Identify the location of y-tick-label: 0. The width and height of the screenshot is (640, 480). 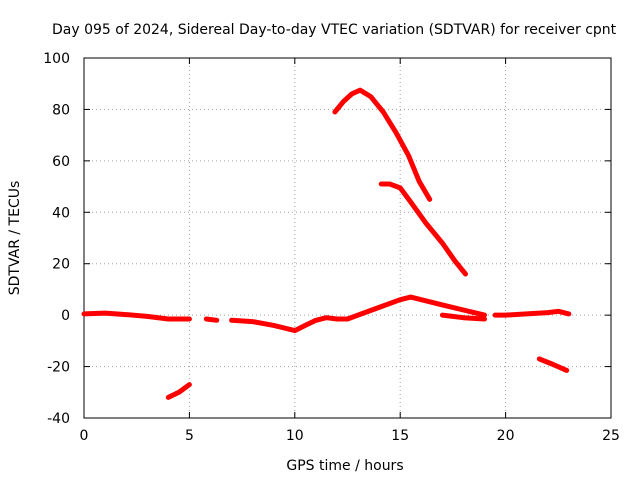
(65, 316).